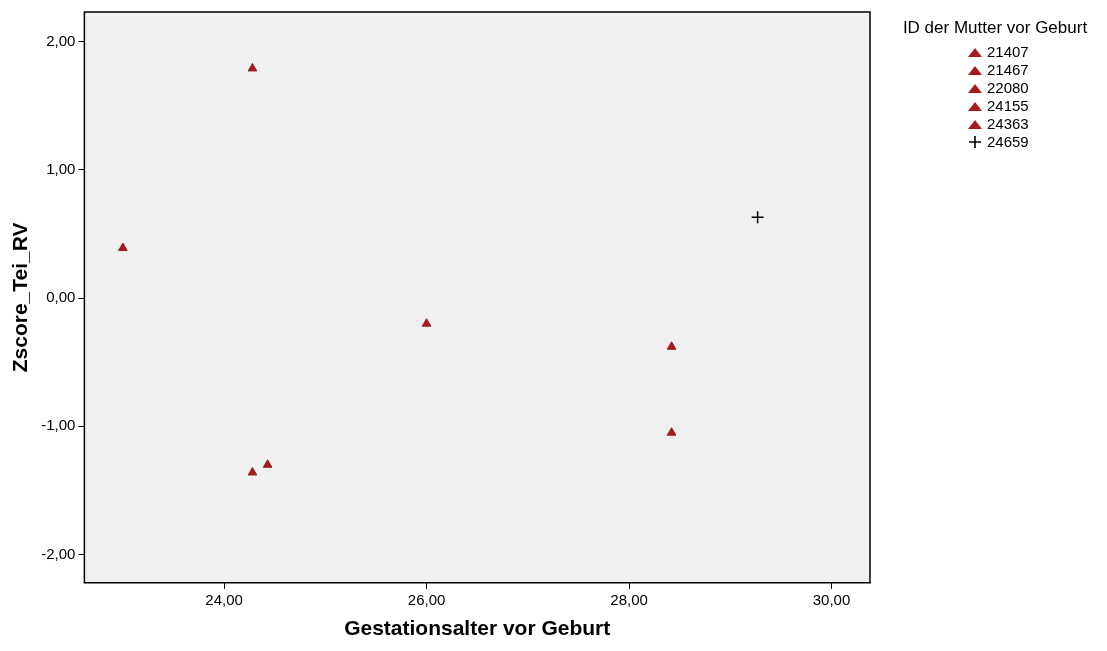 The height and width of the screenshot is (651, 1107). I want to click on legend-label: 24155, so click(1008, 106).